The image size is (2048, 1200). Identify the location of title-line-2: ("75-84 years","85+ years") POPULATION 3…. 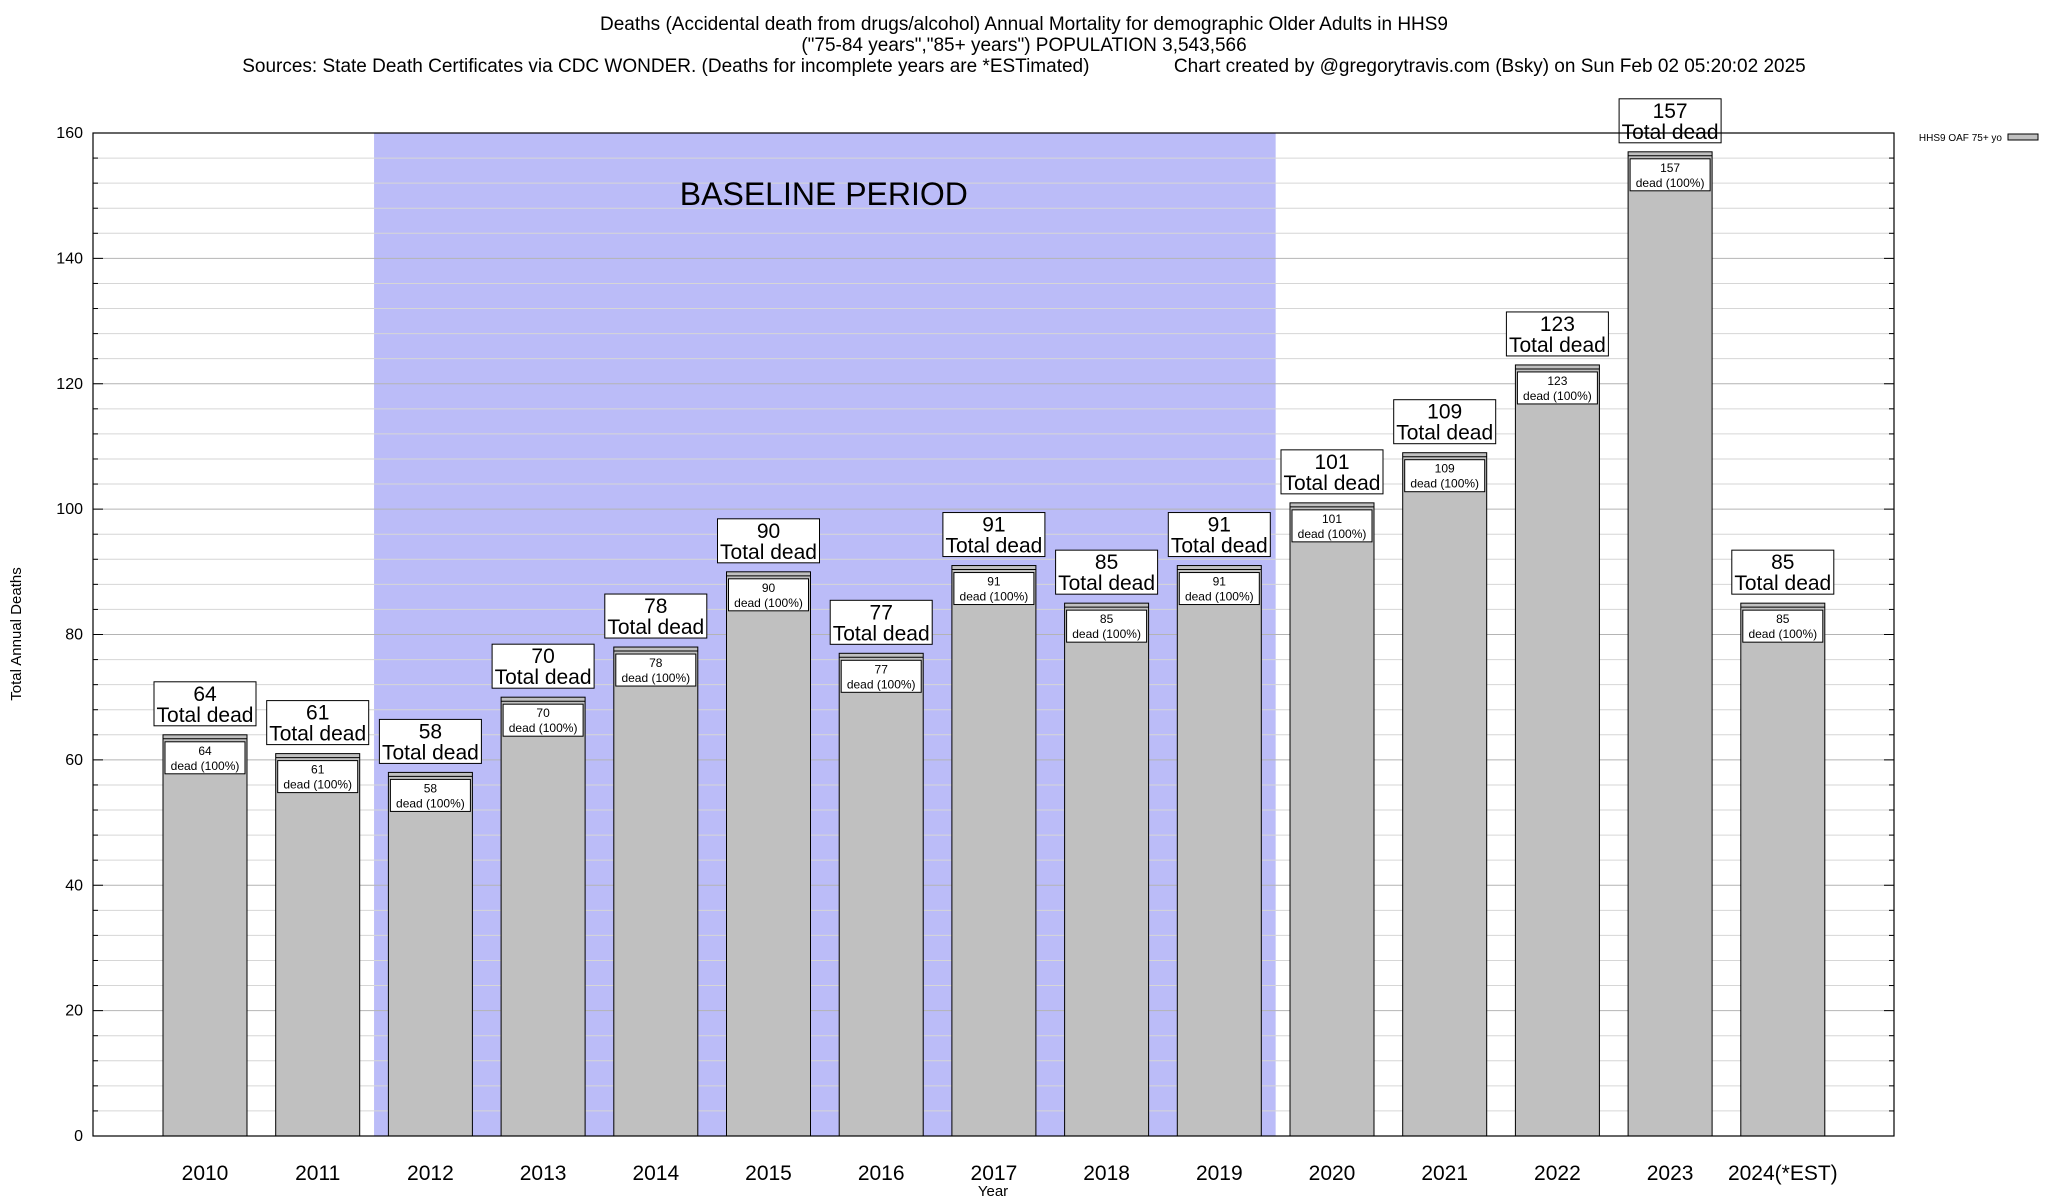
(1024, 45).